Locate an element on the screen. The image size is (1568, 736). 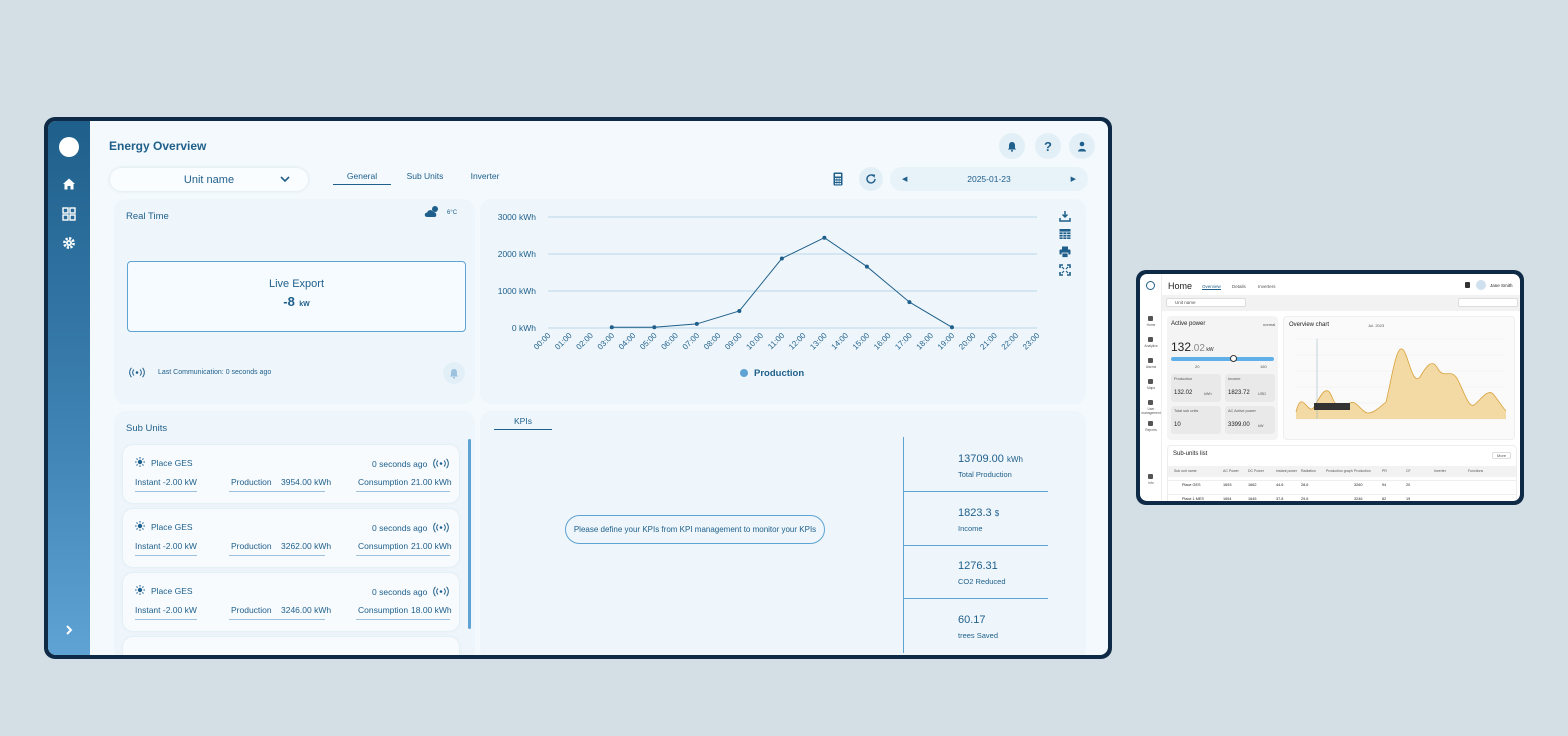
user-profile-icon is located at coordinates (1082, 146).